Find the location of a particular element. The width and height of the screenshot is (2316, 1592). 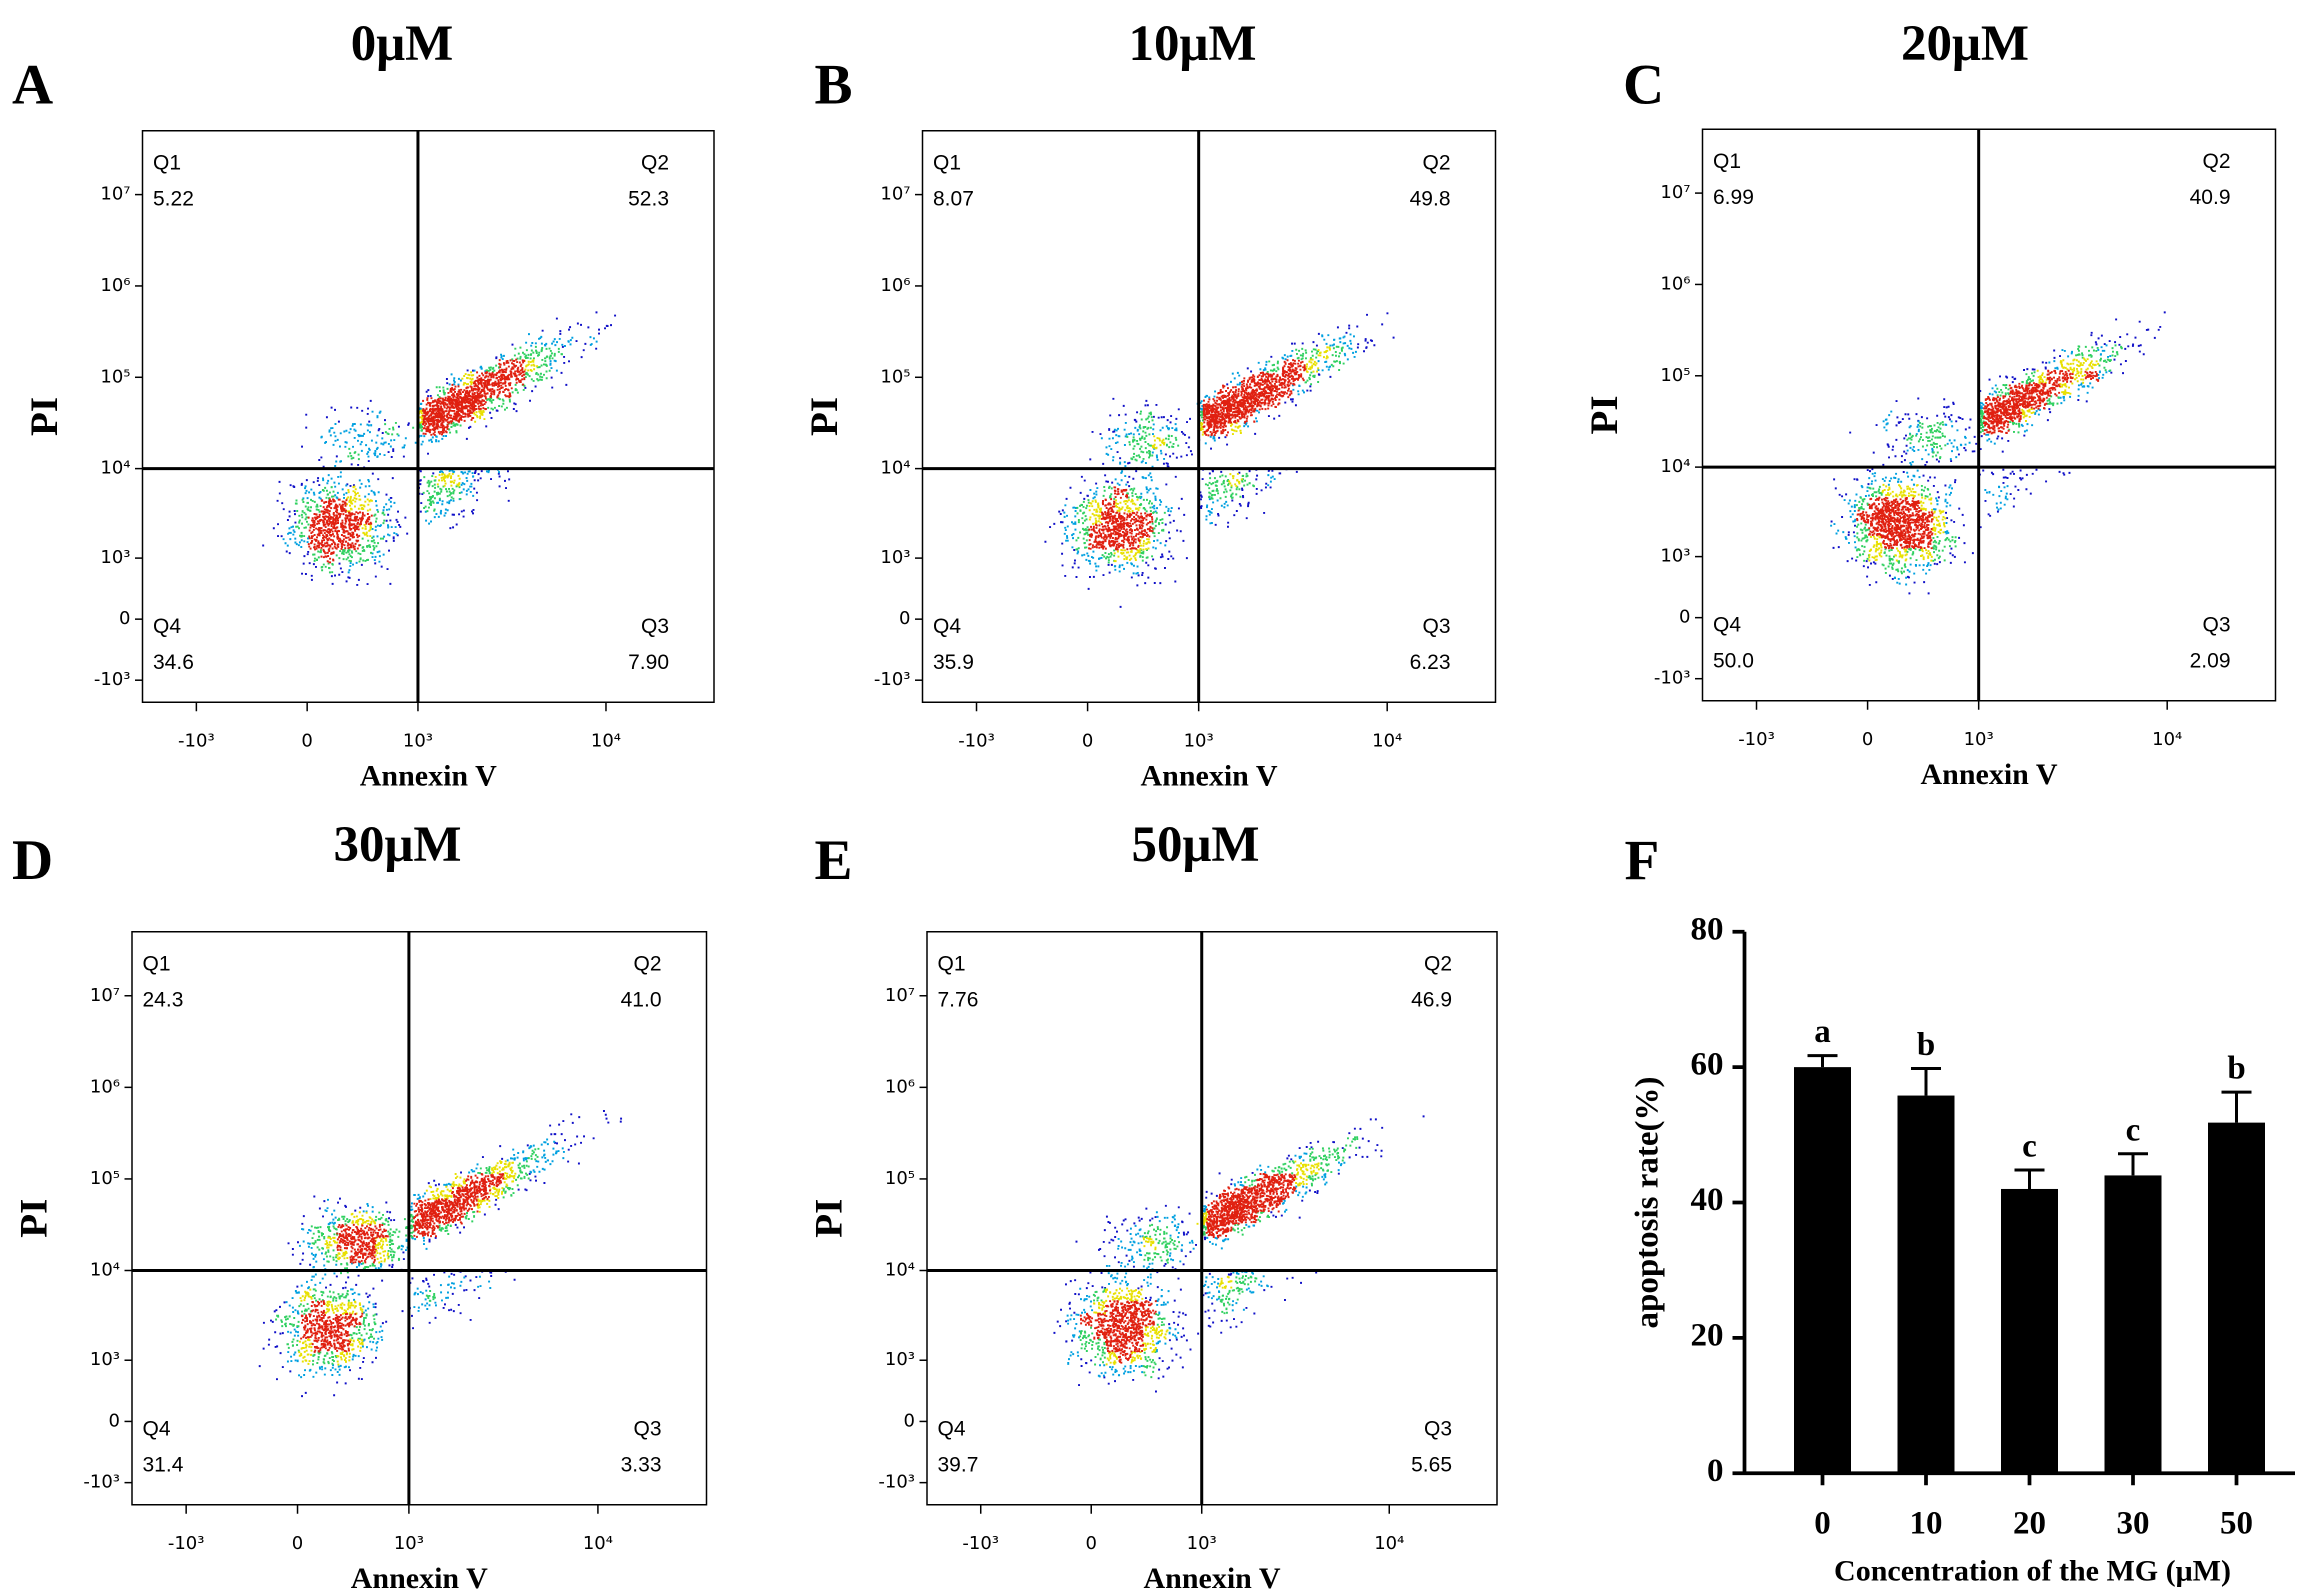

x-axis-label: Concentration of the MG (μM) is located at coordinates (2032, 1571).